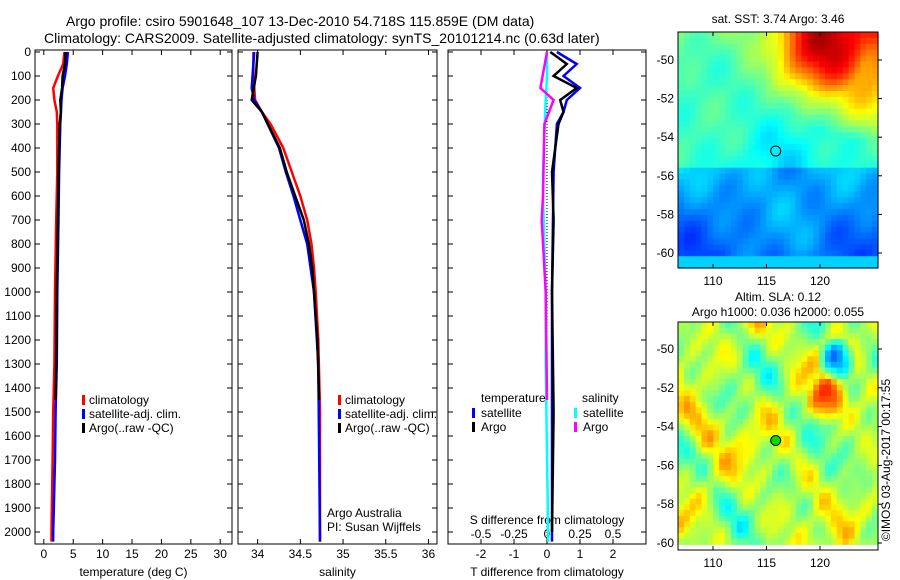 Image resolution: width=900 pixels, height=580 pixels. What do you see at coordinates (547, 554) in the screenshot?
I see `x-tick-label: 0` at bounding box center [547, 554].